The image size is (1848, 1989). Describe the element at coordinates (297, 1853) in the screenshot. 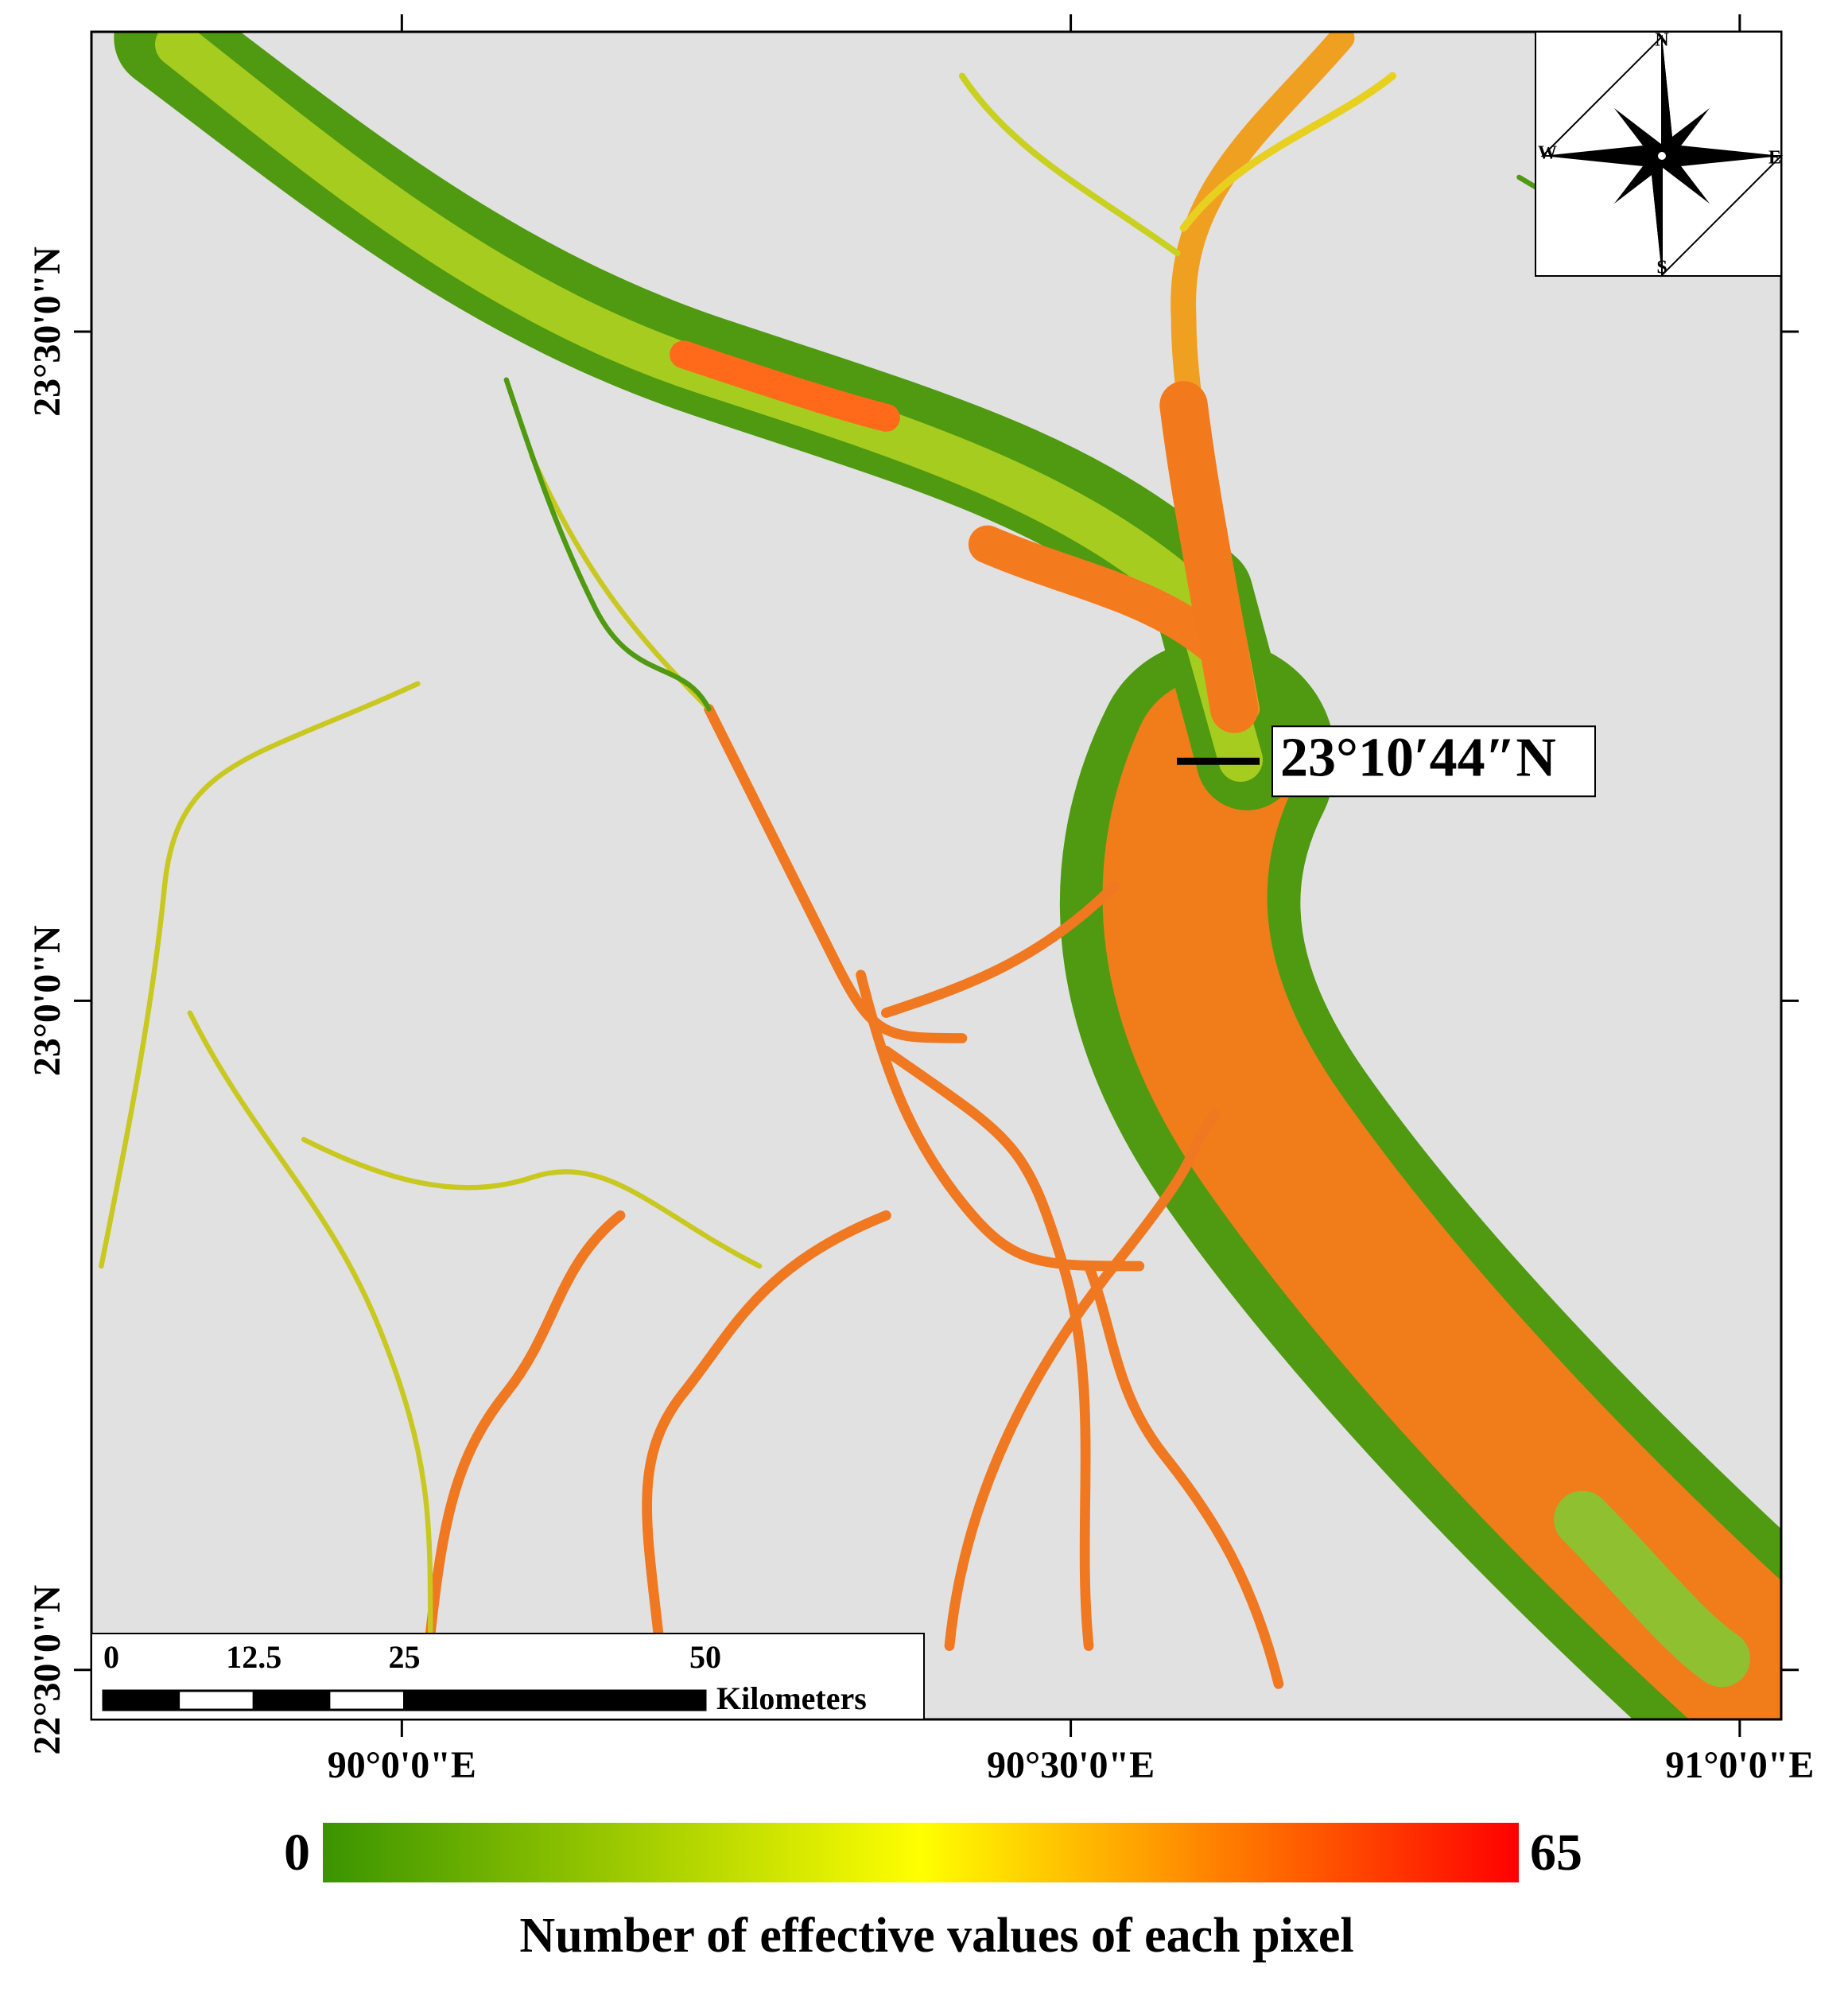

I see `legend-min: 0` at that location.